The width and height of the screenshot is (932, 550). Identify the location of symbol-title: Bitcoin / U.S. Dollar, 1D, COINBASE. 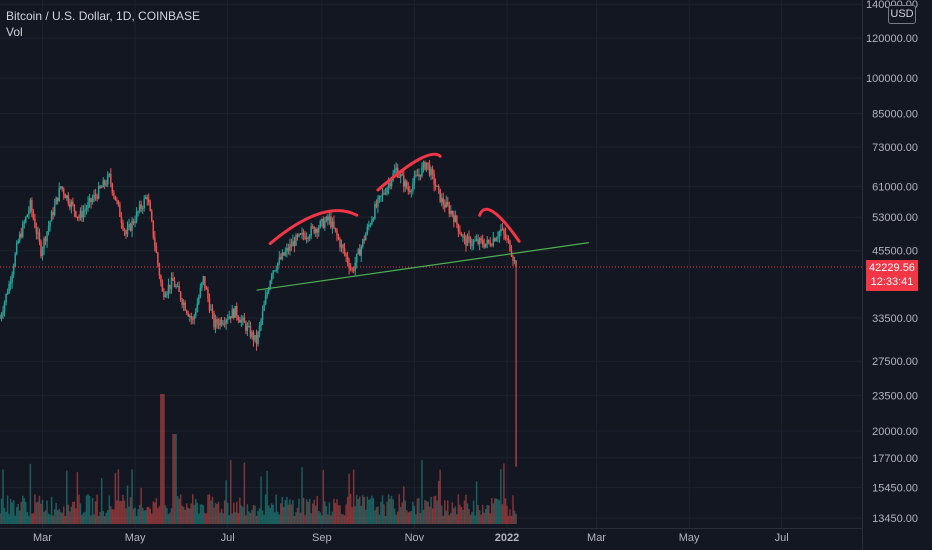
(103, 16).